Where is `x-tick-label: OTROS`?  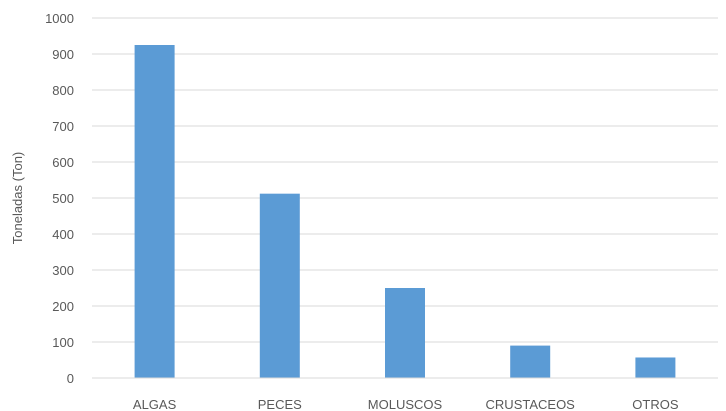 x-tick-label: OTROS is located at coordinates (655, 404).